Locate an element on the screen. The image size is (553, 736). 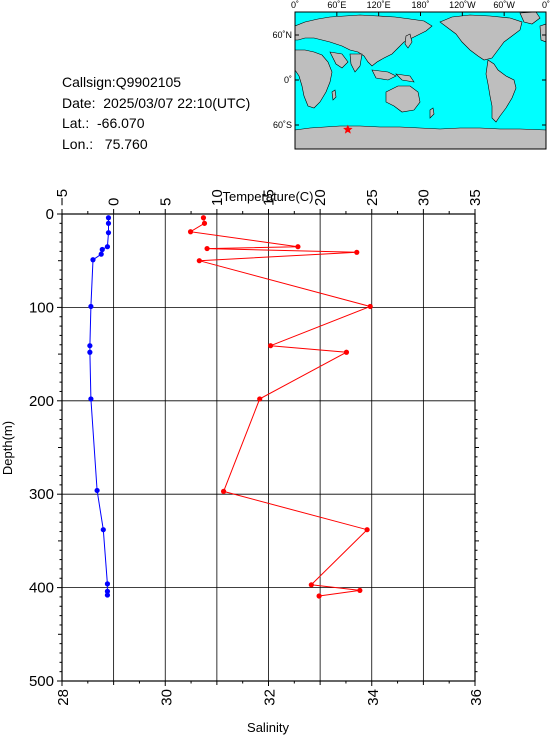
temperature-tick-label: 25 is located at coordinates (372, 197).